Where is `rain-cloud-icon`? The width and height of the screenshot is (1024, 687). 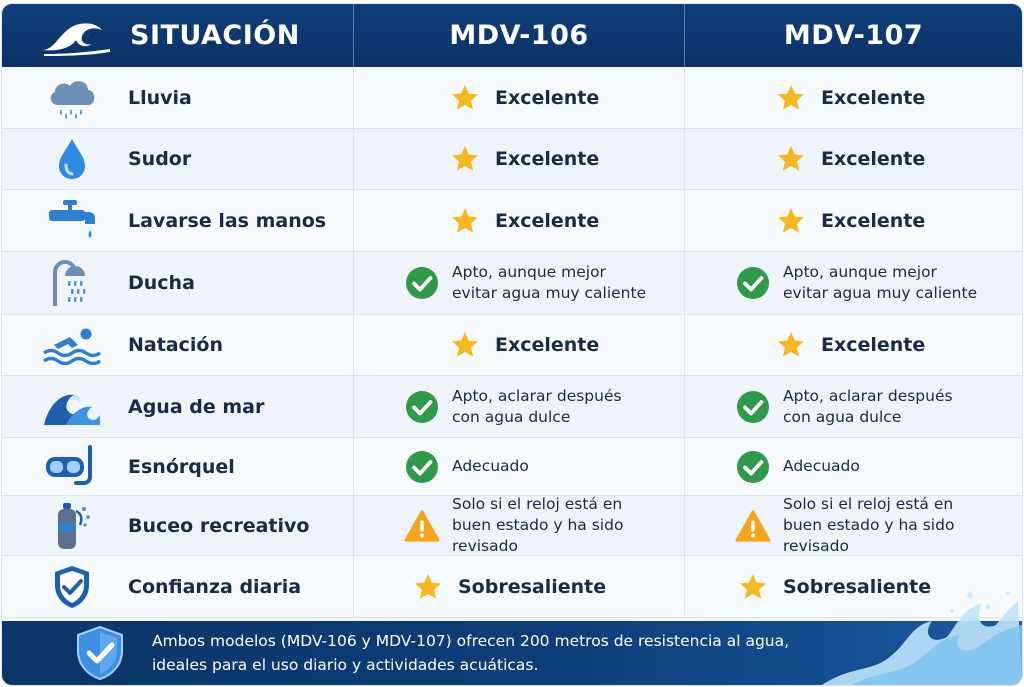 rain-cloud-icon is located at coordinates (72, 98).